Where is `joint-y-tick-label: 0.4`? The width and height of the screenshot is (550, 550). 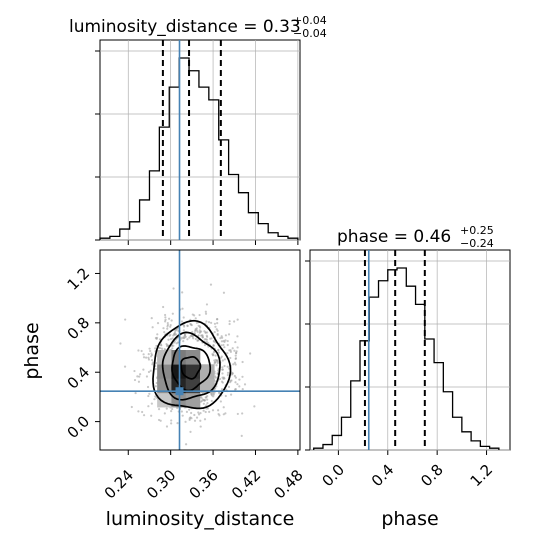 joint-y-tick-label: 0.4 is located at coordinates (79, 378).